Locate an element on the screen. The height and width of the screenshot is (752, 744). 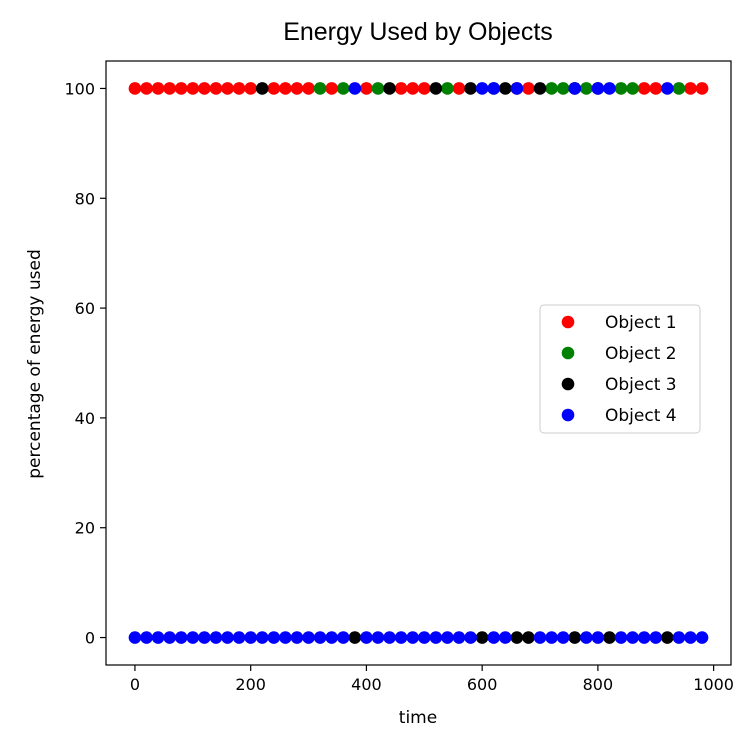
x-tick-label: 200 is located at coordinates (250, 684).